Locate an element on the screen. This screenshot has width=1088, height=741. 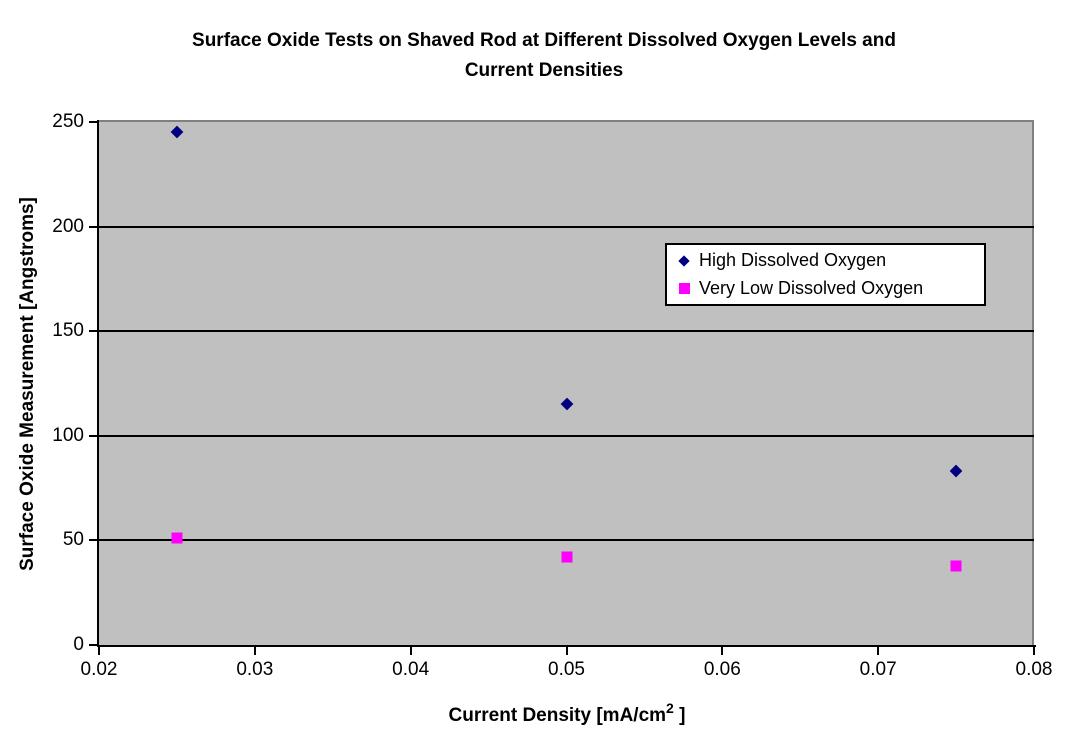
y-axis-title: Surface Oxide Measurement [Angstroms] is located at coordinates (27, 384).